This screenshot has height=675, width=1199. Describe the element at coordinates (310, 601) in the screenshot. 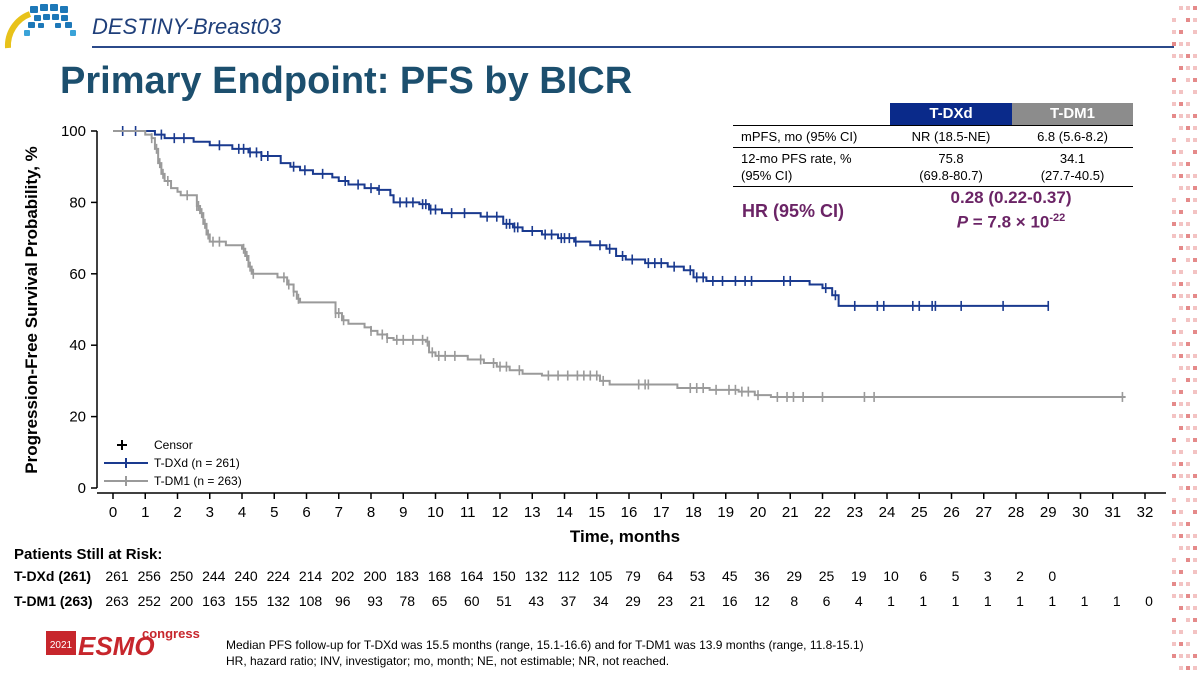

I see `at-risk-value: 108` at that location.